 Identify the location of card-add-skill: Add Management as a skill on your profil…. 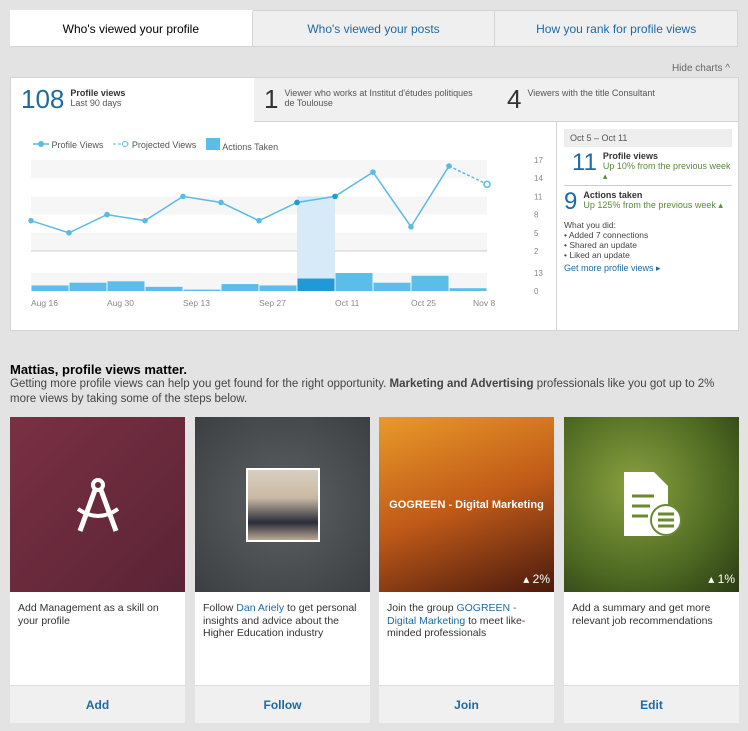
(97, 570).